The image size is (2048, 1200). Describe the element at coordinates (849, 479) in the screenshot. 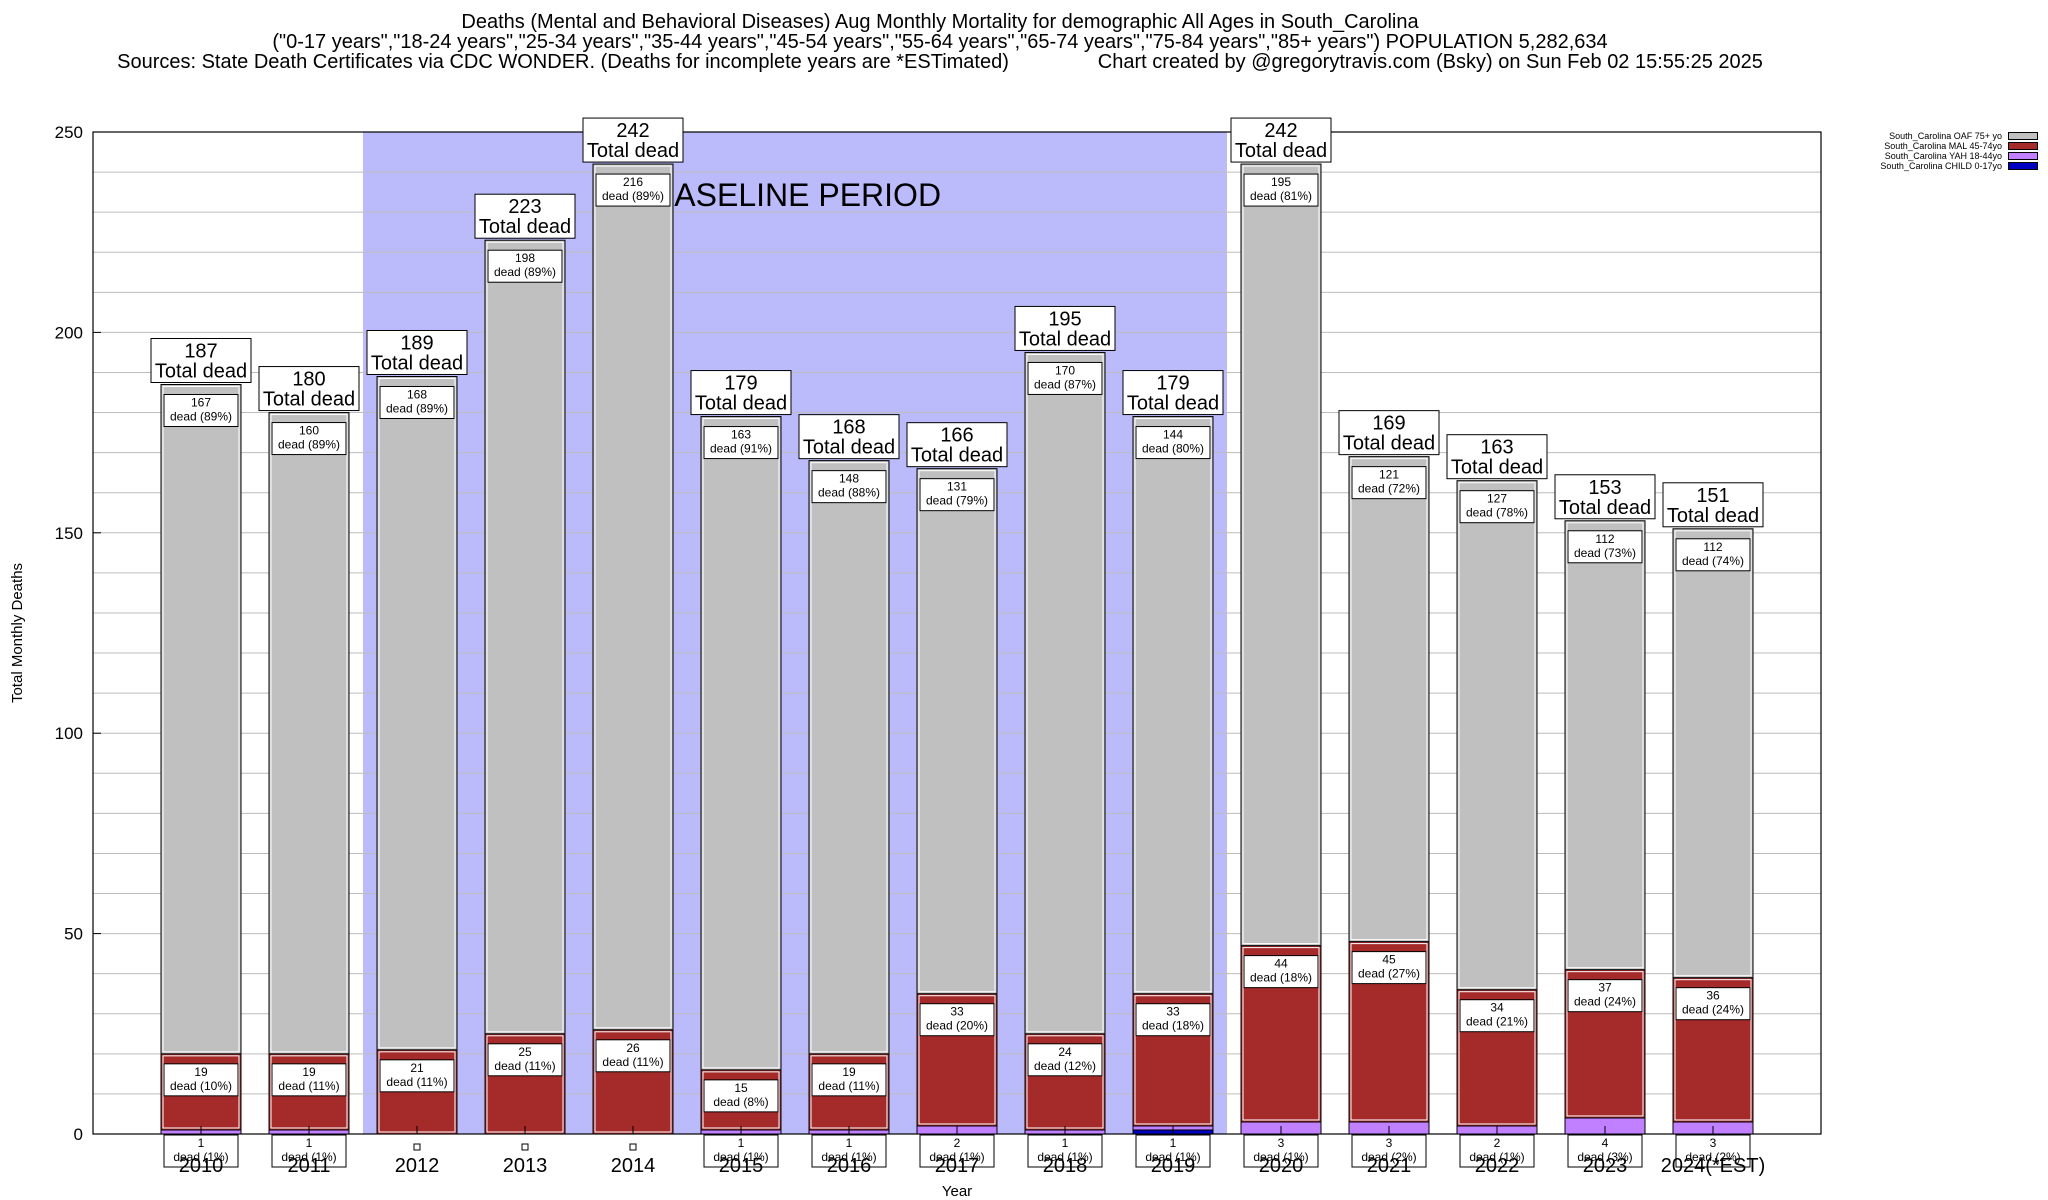

I see `segment-label-text: 148` at that location.